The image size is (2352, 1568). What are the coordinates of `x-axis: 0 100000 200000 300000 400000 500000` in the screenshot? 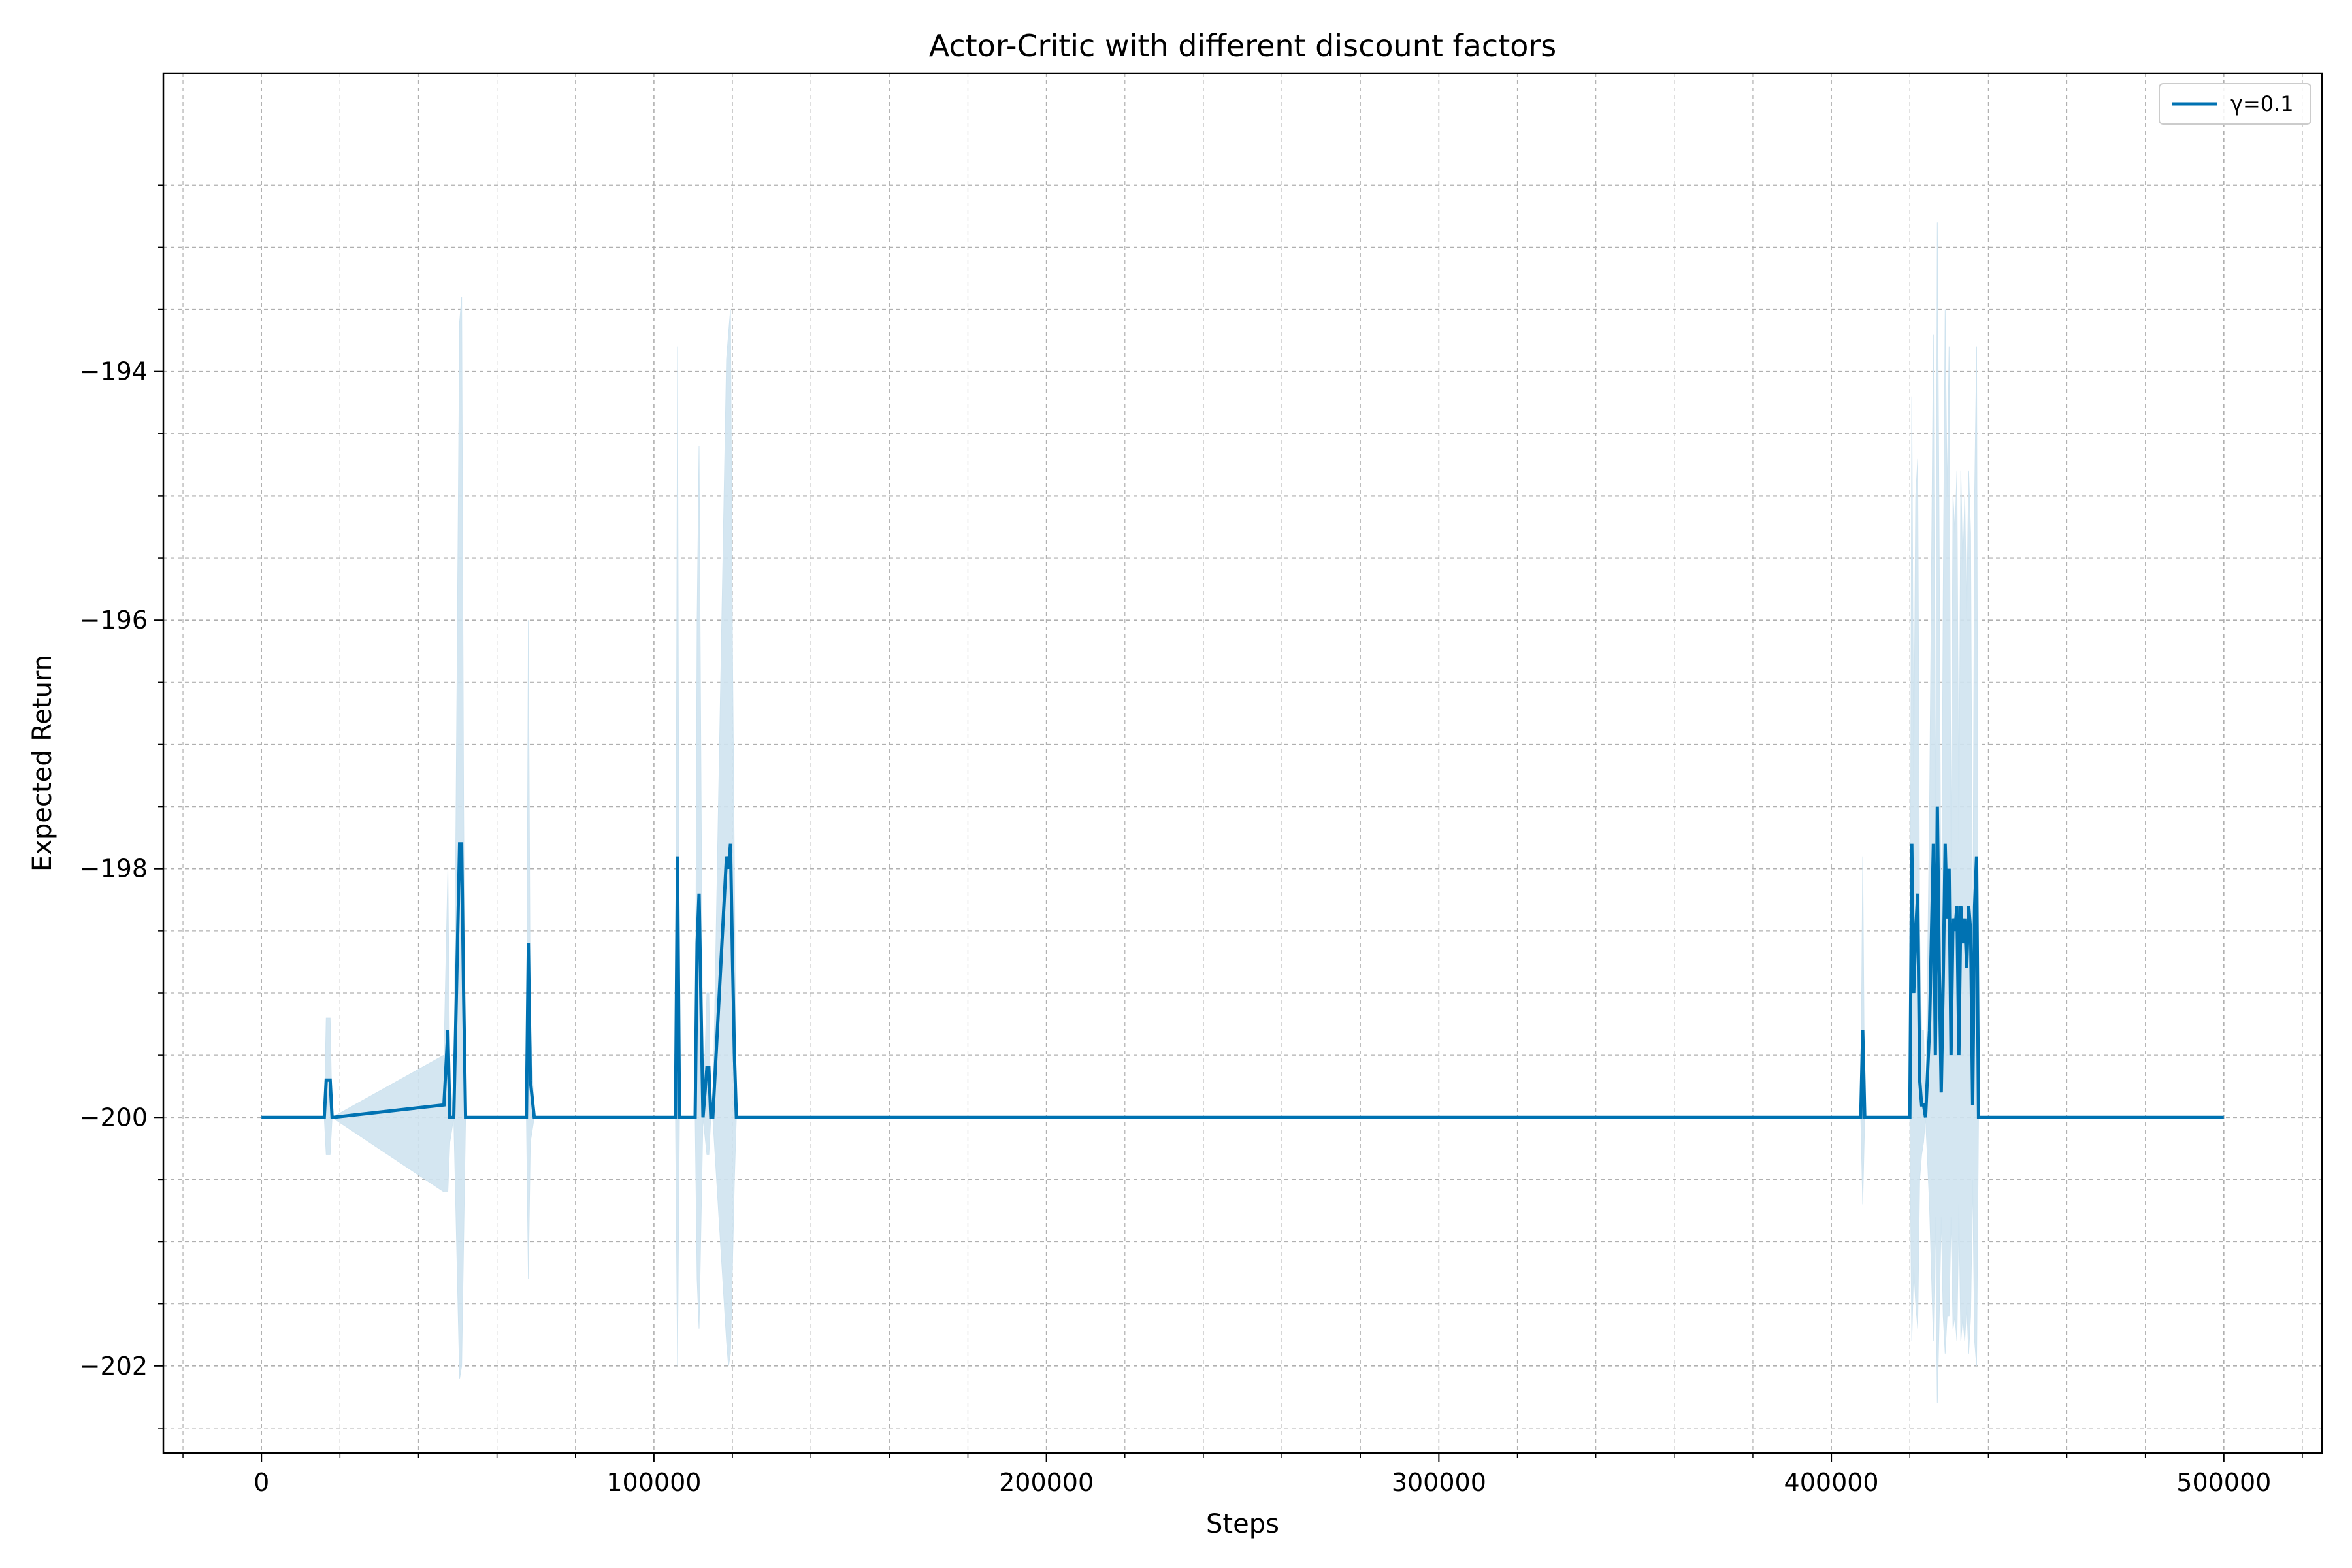 It's located at (1242, 1475).